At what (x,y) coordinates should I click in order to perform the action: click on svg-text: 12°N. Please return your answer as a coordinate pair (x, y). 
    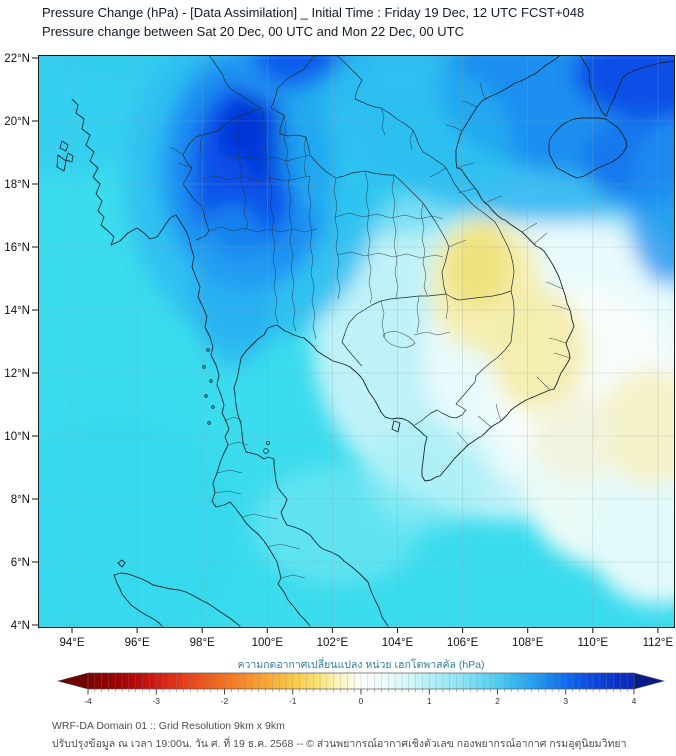
    Looking at the image, I should click on (17, 374).